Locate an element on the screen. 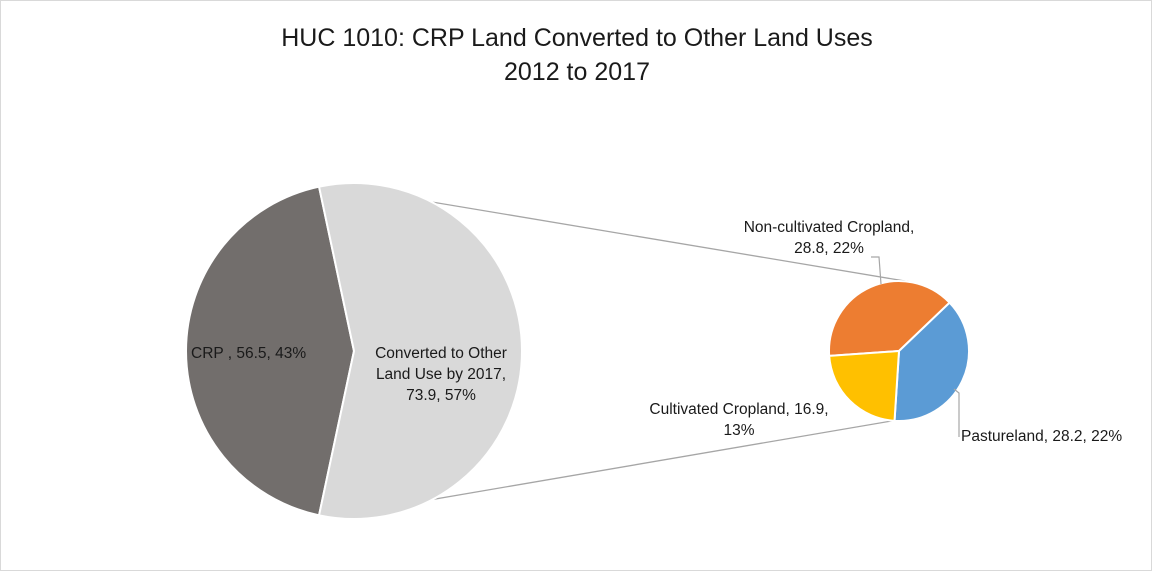  subtitle-line: 2012 to 2017 is located at coordinates (577, 72).